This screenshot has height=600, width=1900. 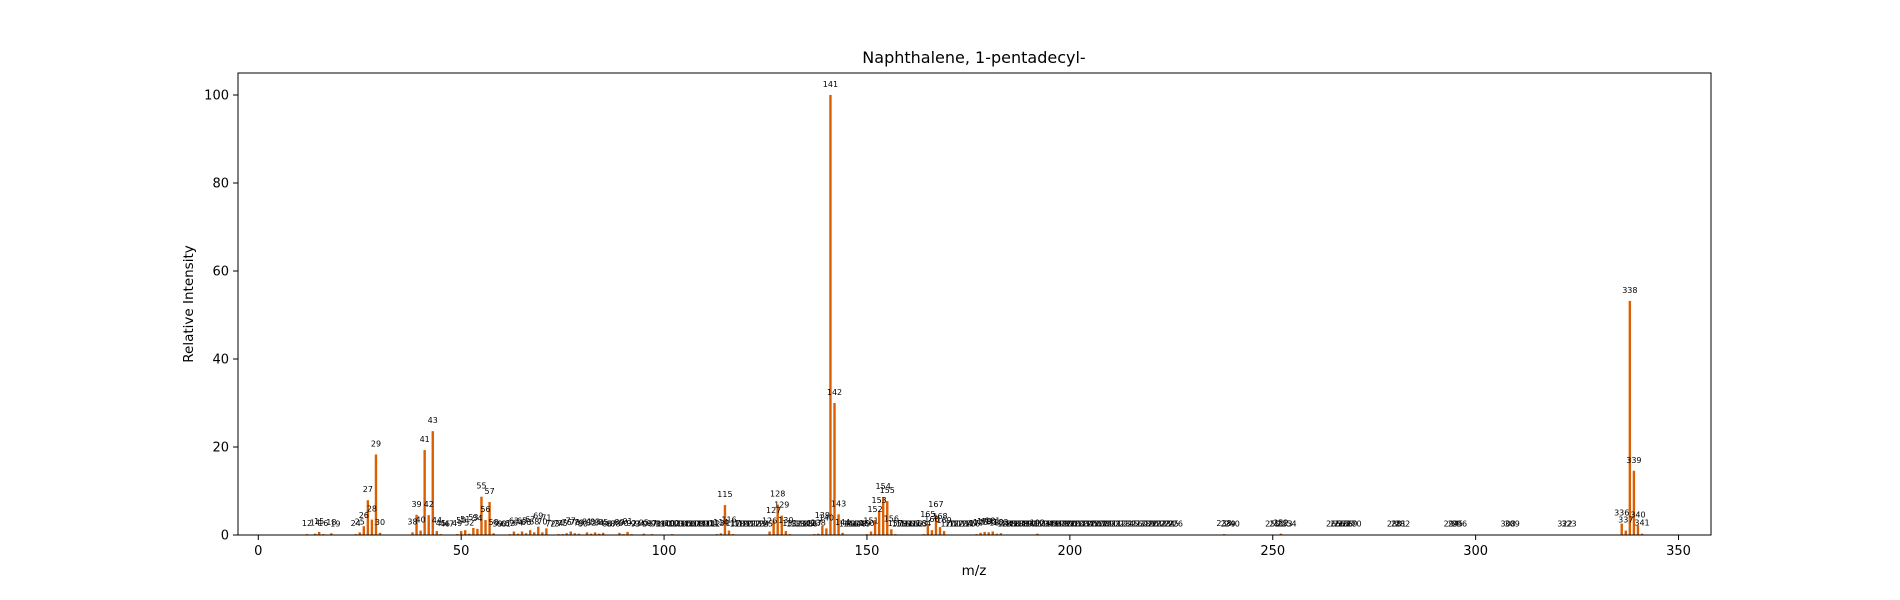 I want to click on peak-label: 143, so click(x=838, y=503).